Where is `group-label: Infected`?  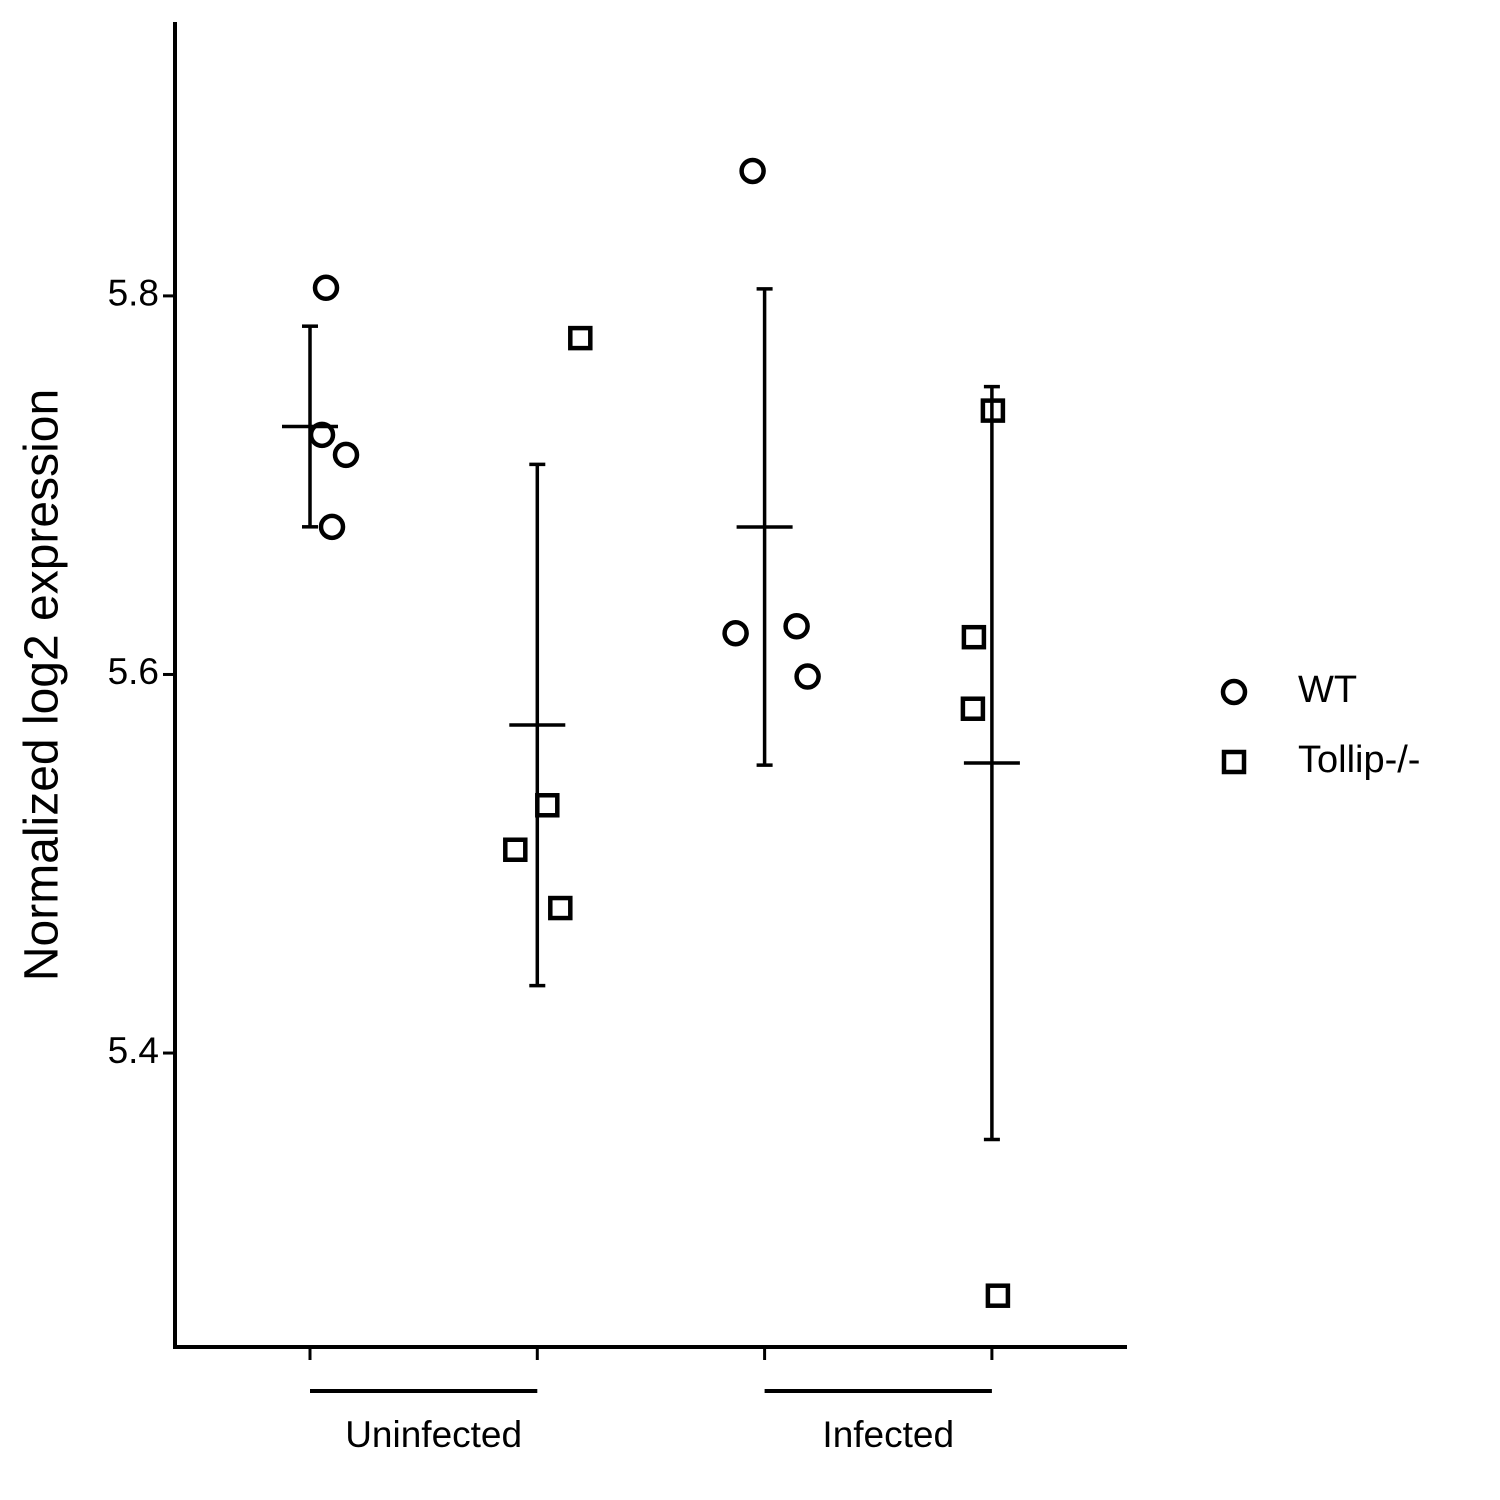 group-label: Infected is located at coordinates (888, 1434).